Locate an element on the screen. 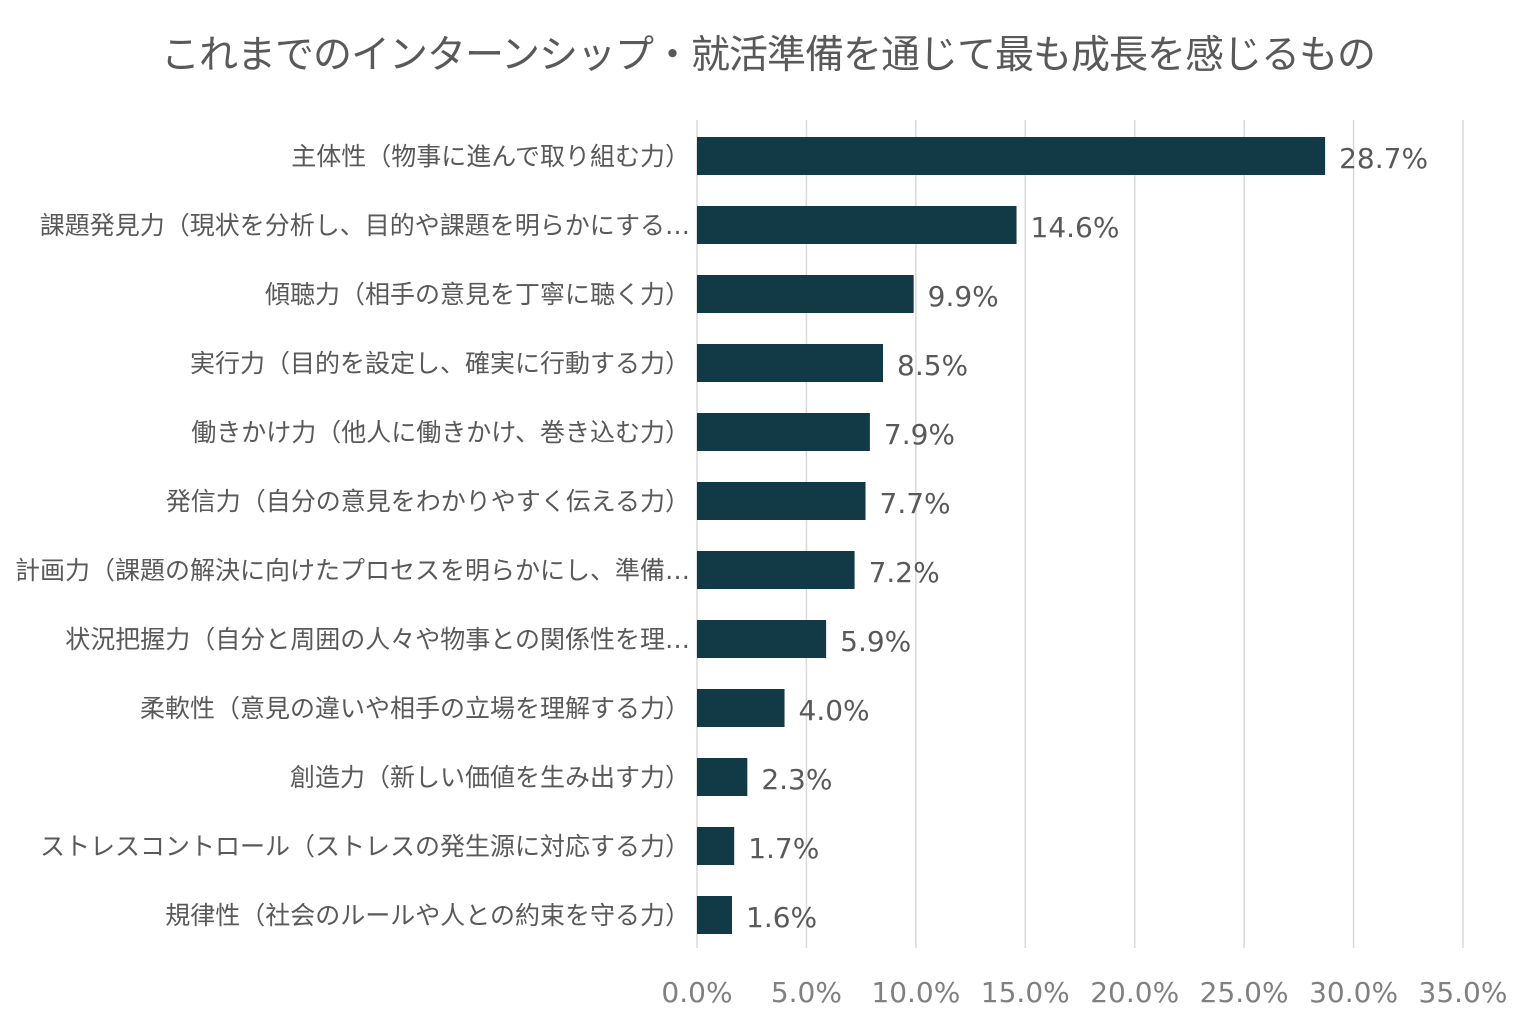 The image size is (1536, 1023). data-label: 7.2% is located at coordinates (904, 572).